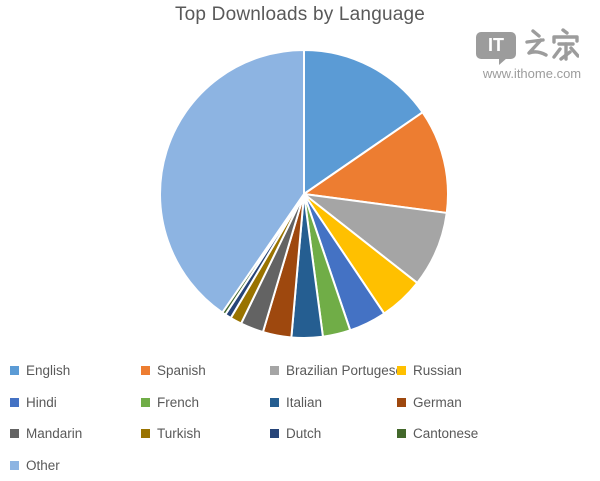  Describe the element at coordinates (496, 370) in the screenshot. I see `legend-item-russian: Russian` at that location.